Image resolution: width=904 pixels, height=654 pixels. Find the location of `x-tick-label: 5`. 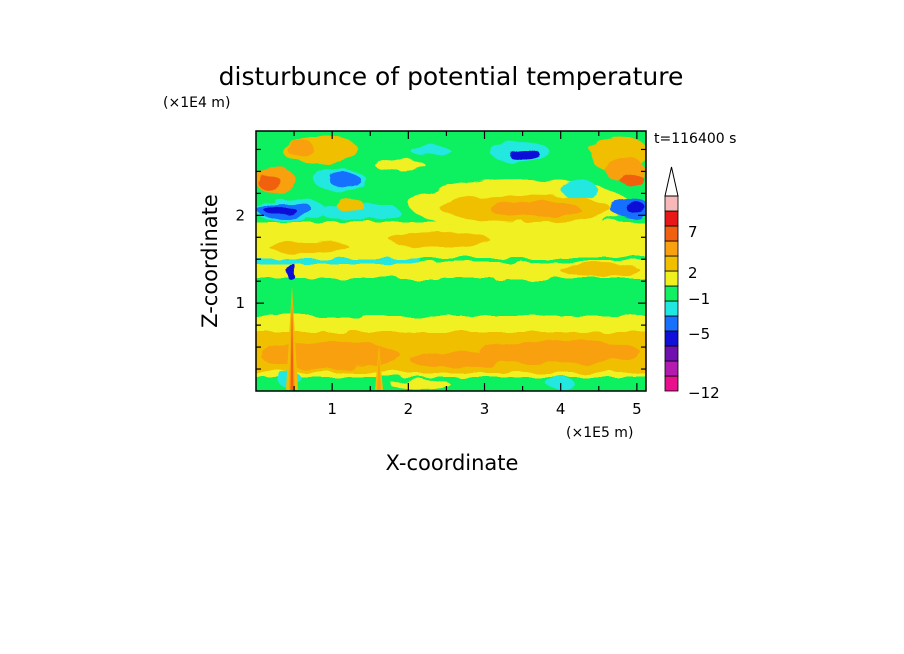

x-tick-label: 5 is located at coordinates (637, 409).